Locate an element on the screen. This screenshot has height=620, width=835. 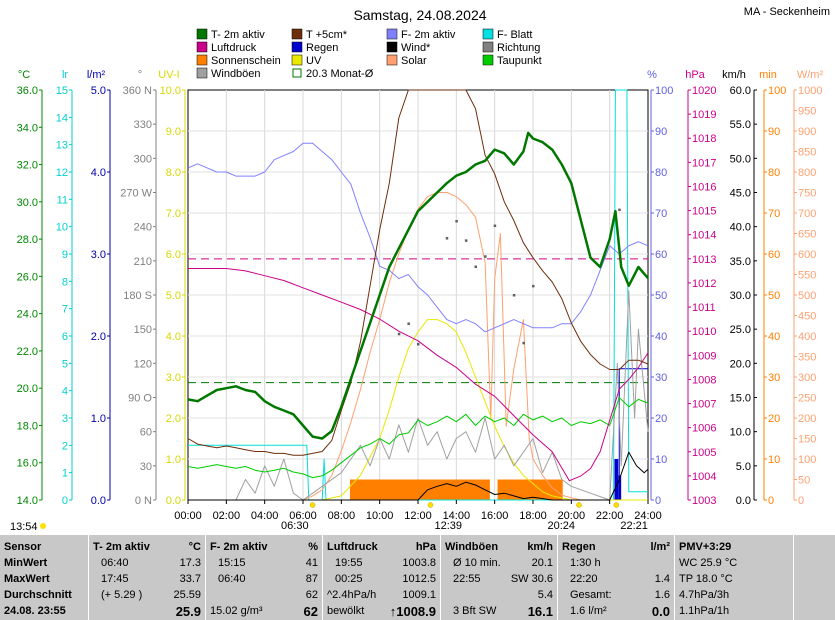
axis-tick-label: 30.0 is located at coordinates (27, 203).